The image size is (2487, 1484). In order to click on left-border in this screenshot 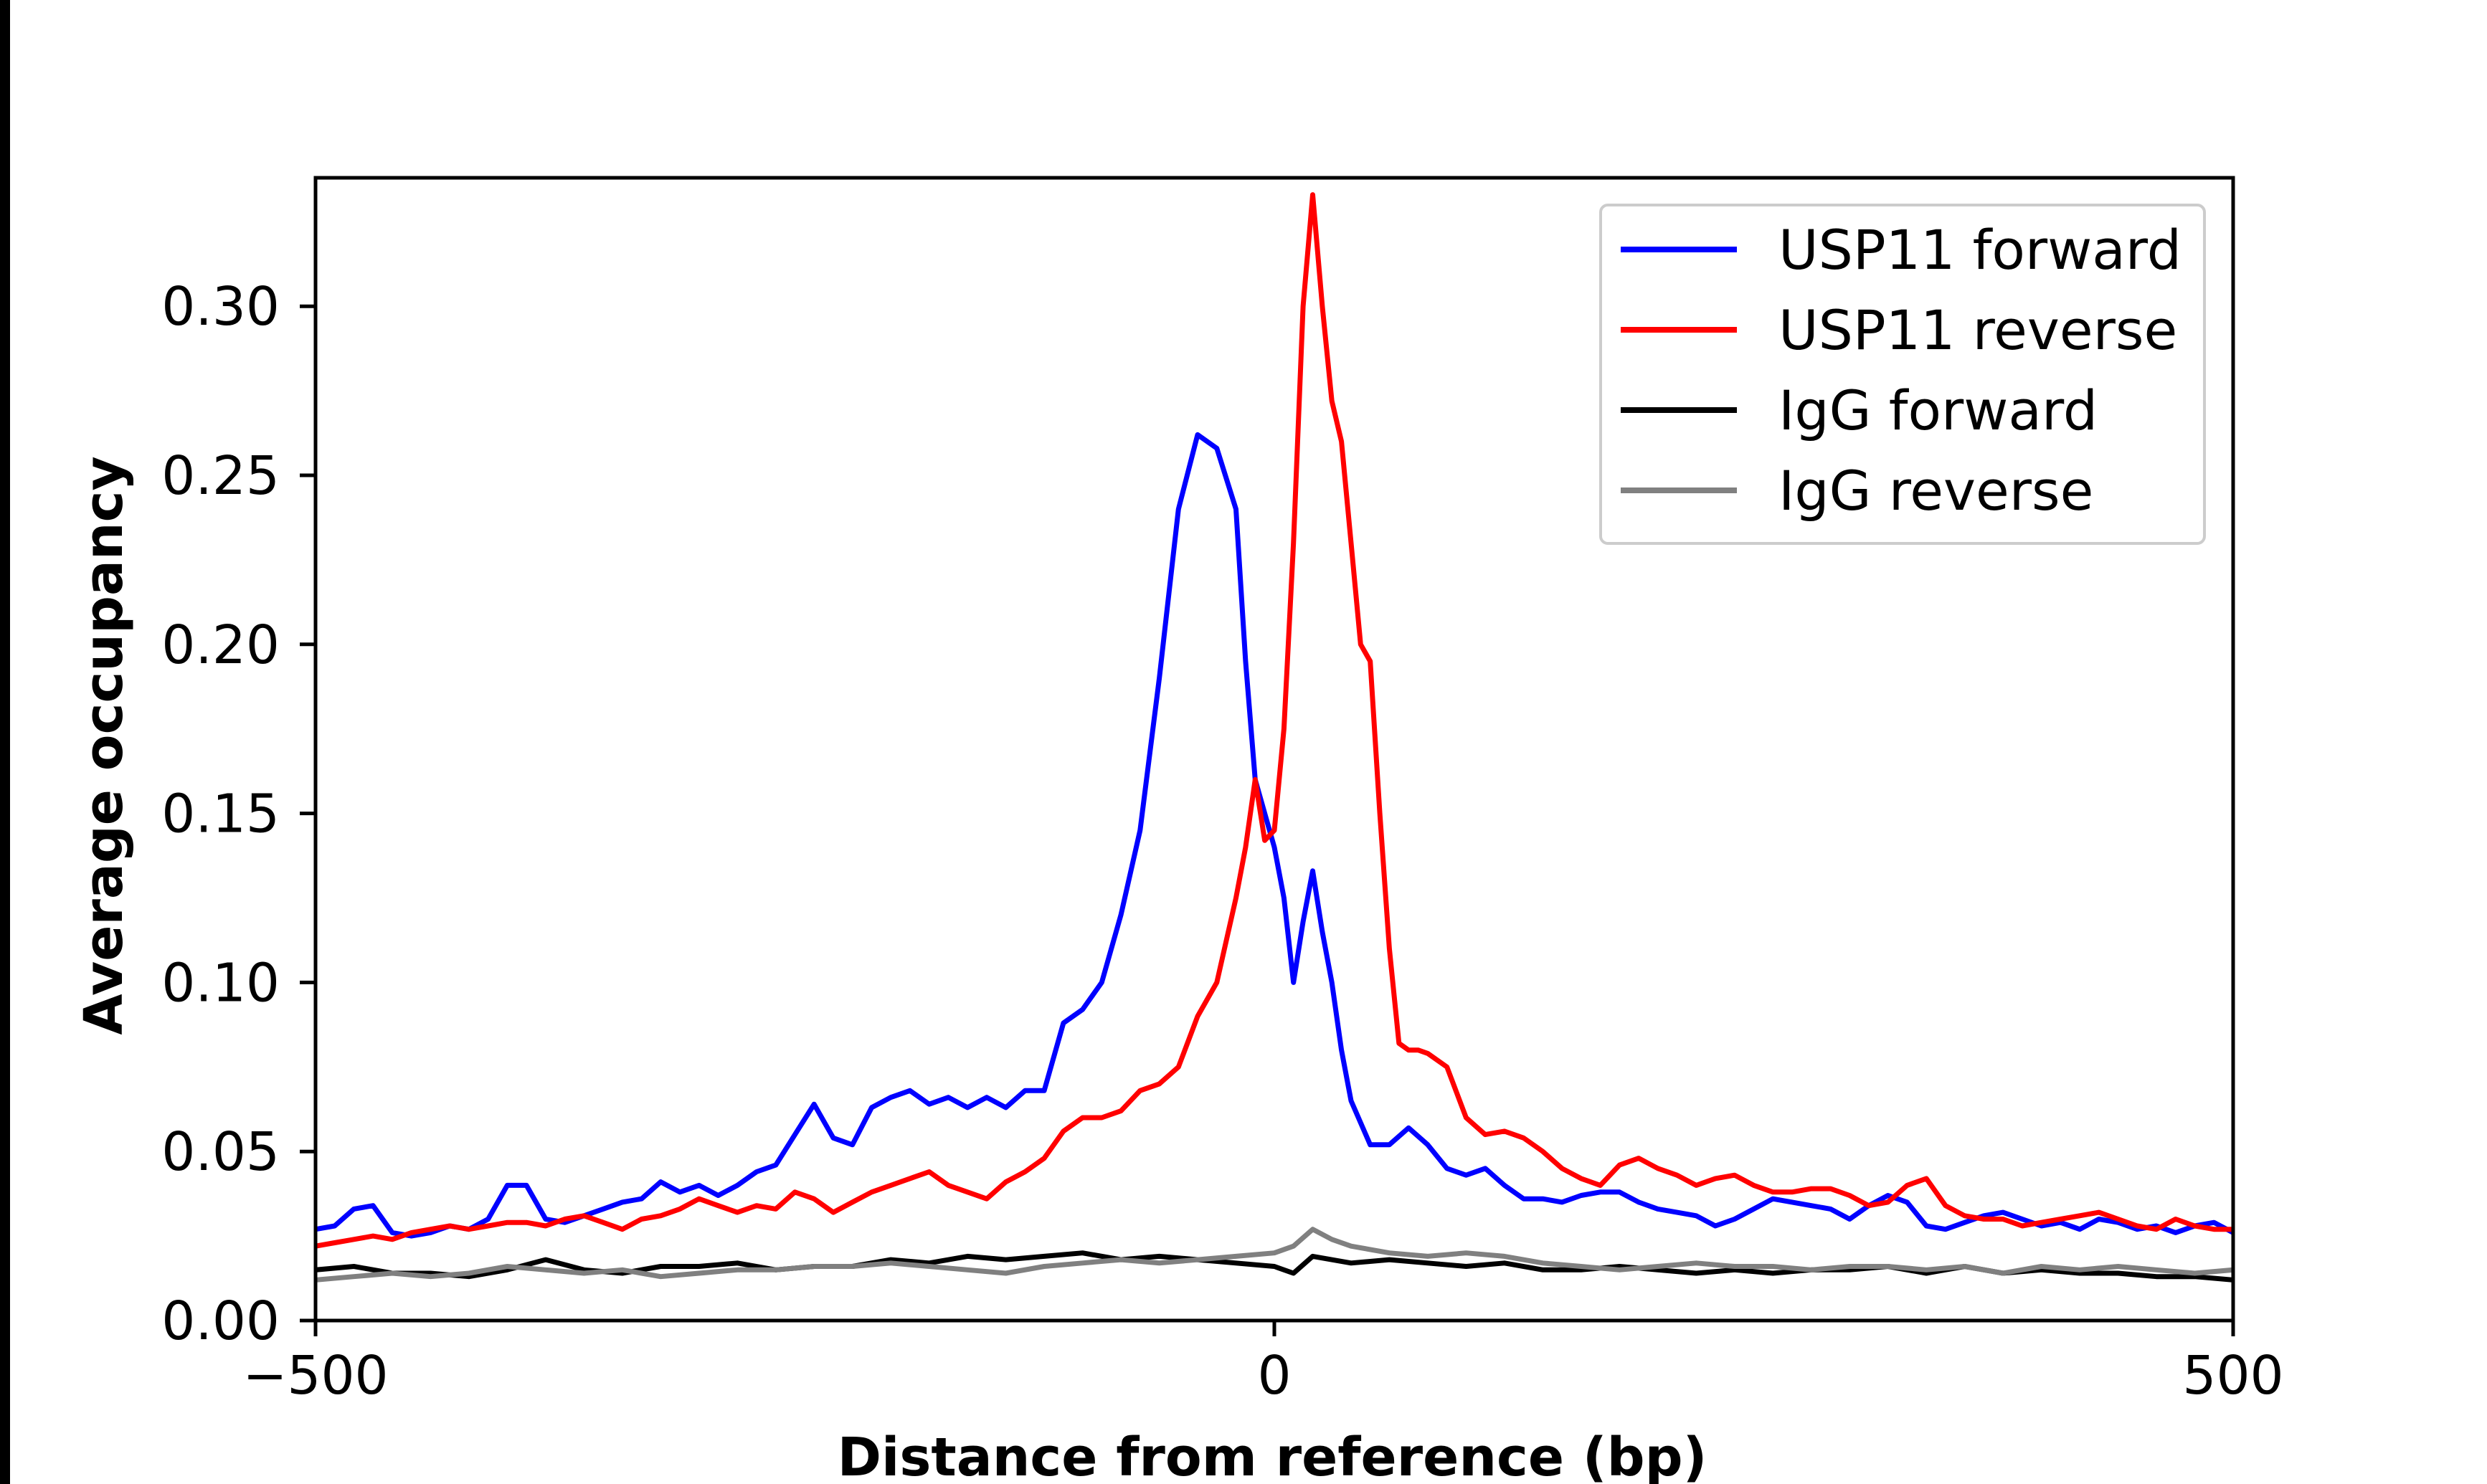, I will do `click(5, 742)`.